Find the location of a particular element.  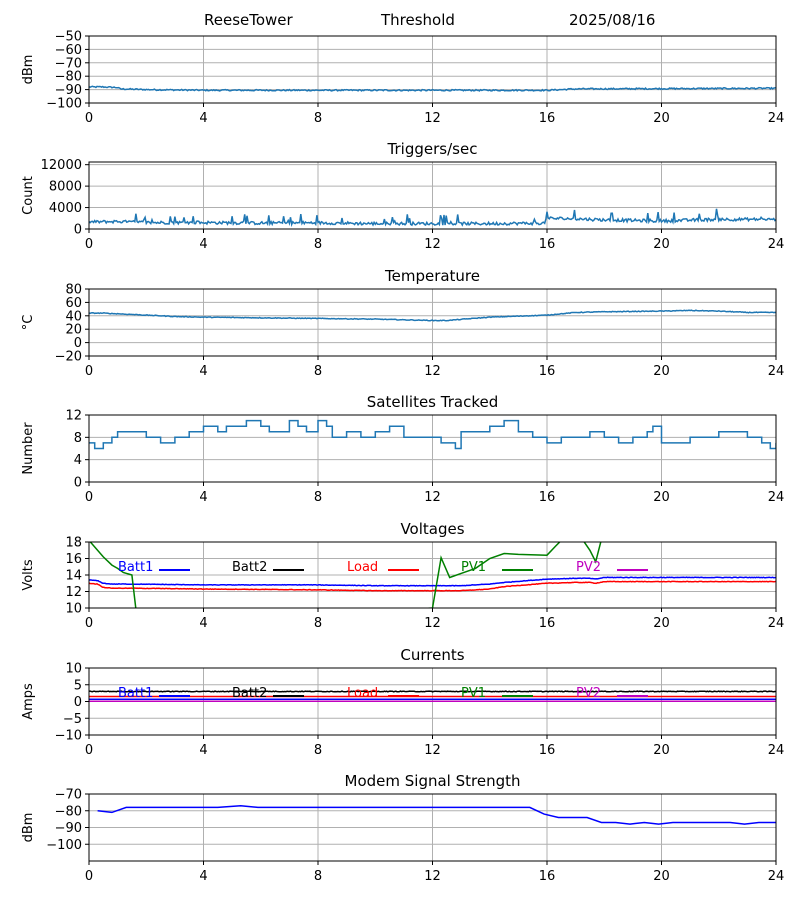

y-axis-label: Volts is located at coordinates (28, 575).